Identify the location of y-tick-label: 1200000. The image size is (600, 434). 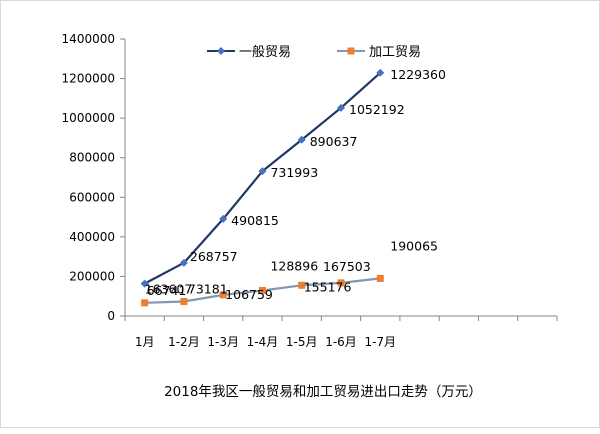
(88, 79).